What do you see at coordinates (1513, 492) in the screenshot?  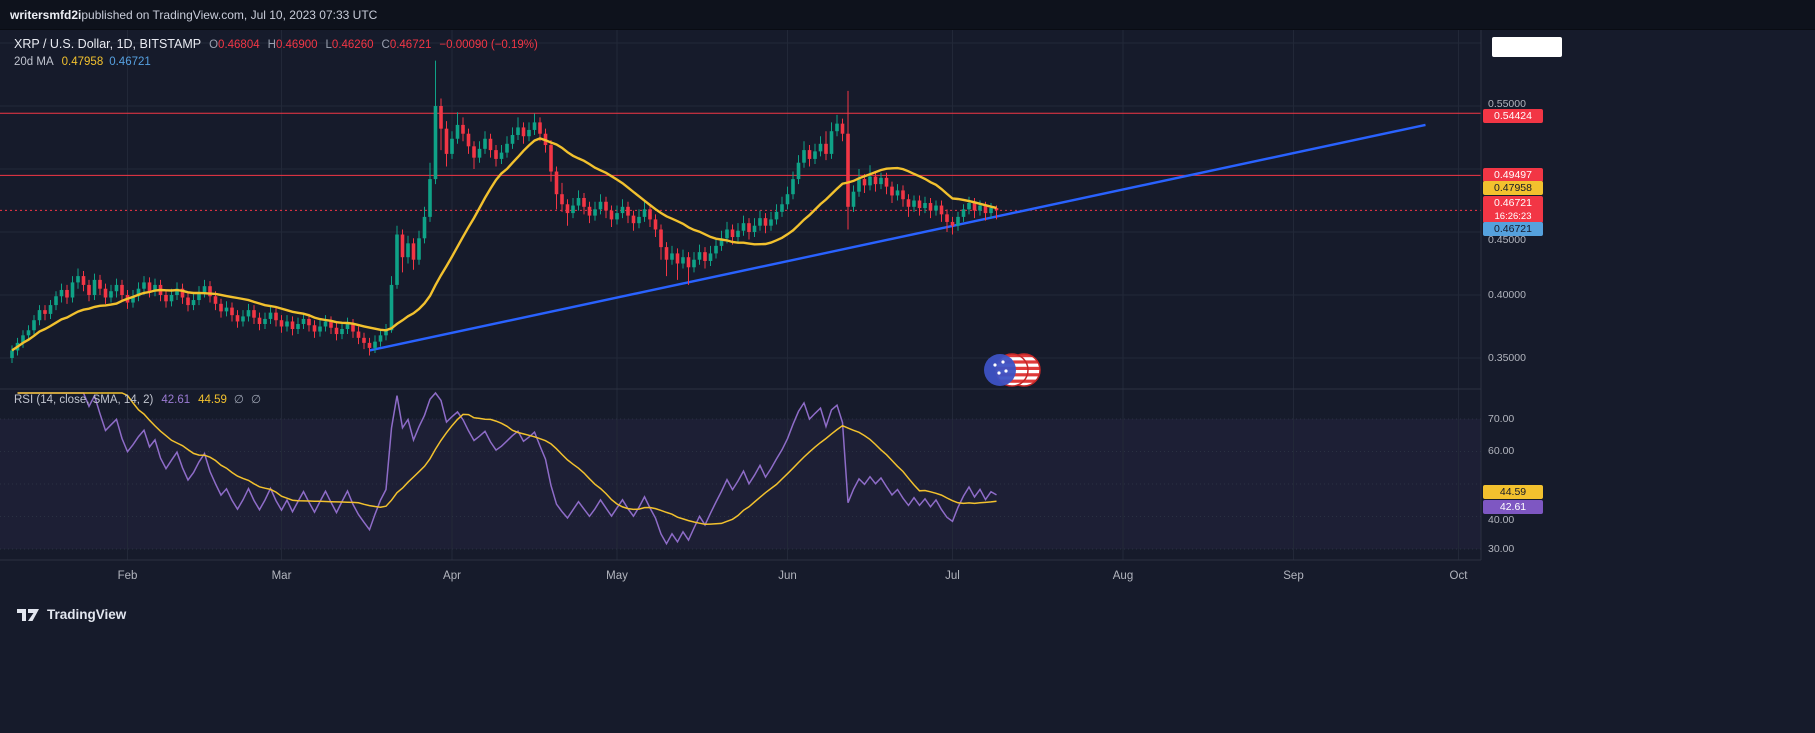 I see `rsi-sma-badge: 44.59` at bounding box center [1513, 492].